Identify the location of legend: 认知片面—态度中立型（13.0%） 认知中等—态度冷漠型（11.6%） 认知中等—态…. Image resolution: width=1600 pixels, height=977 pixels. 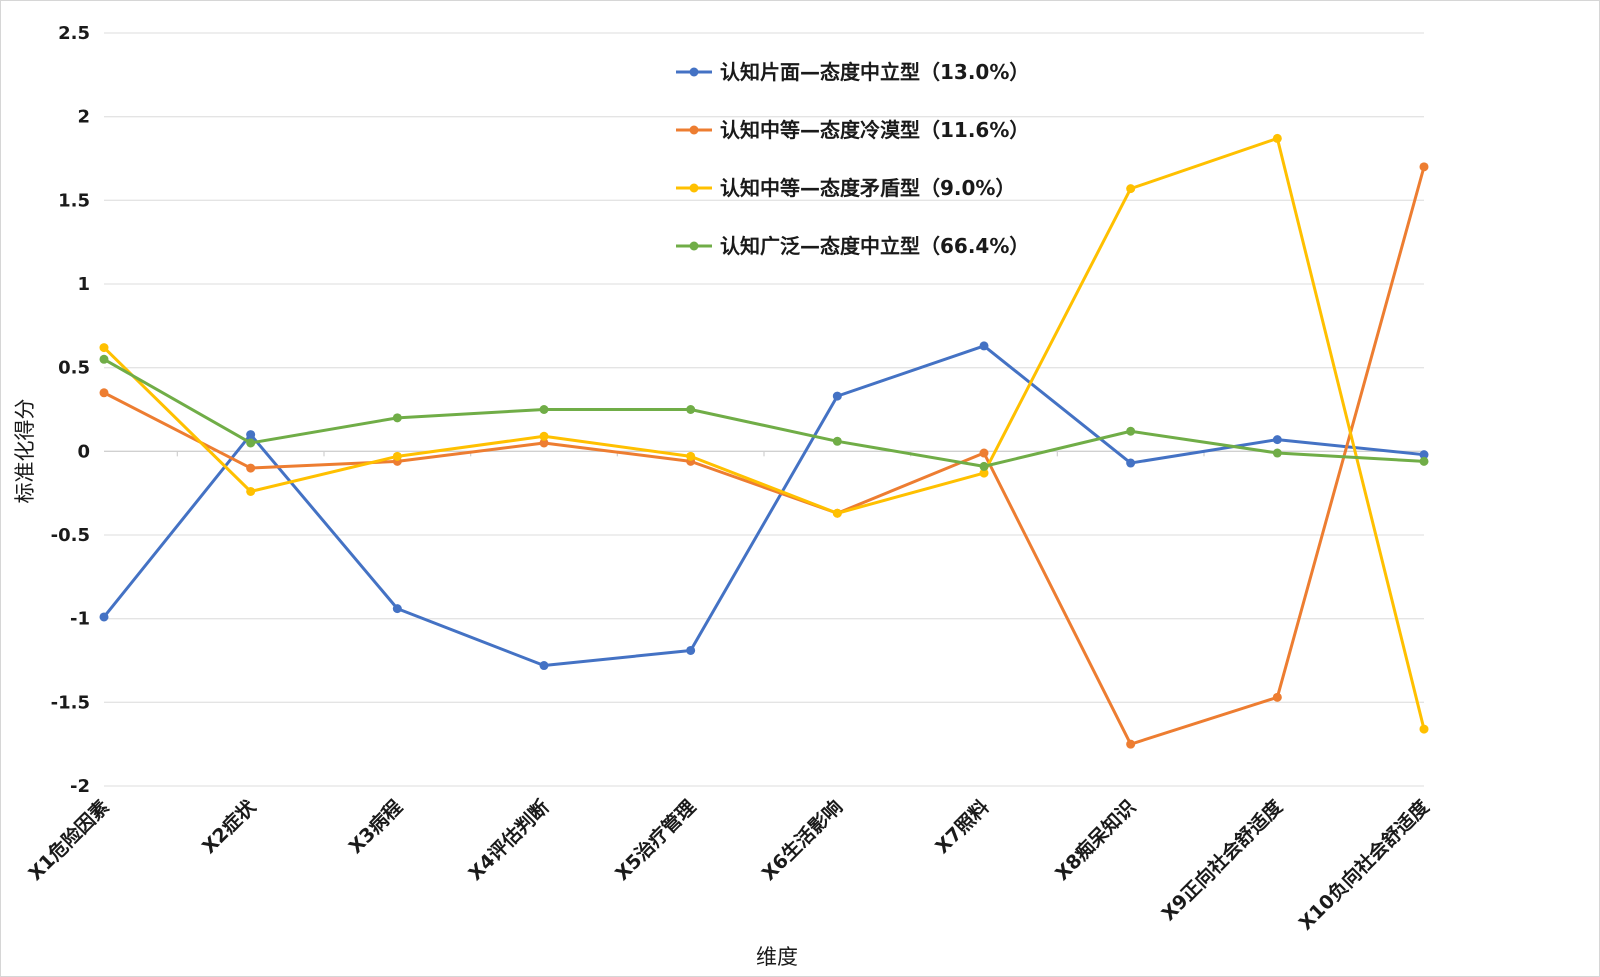
(852, 159).